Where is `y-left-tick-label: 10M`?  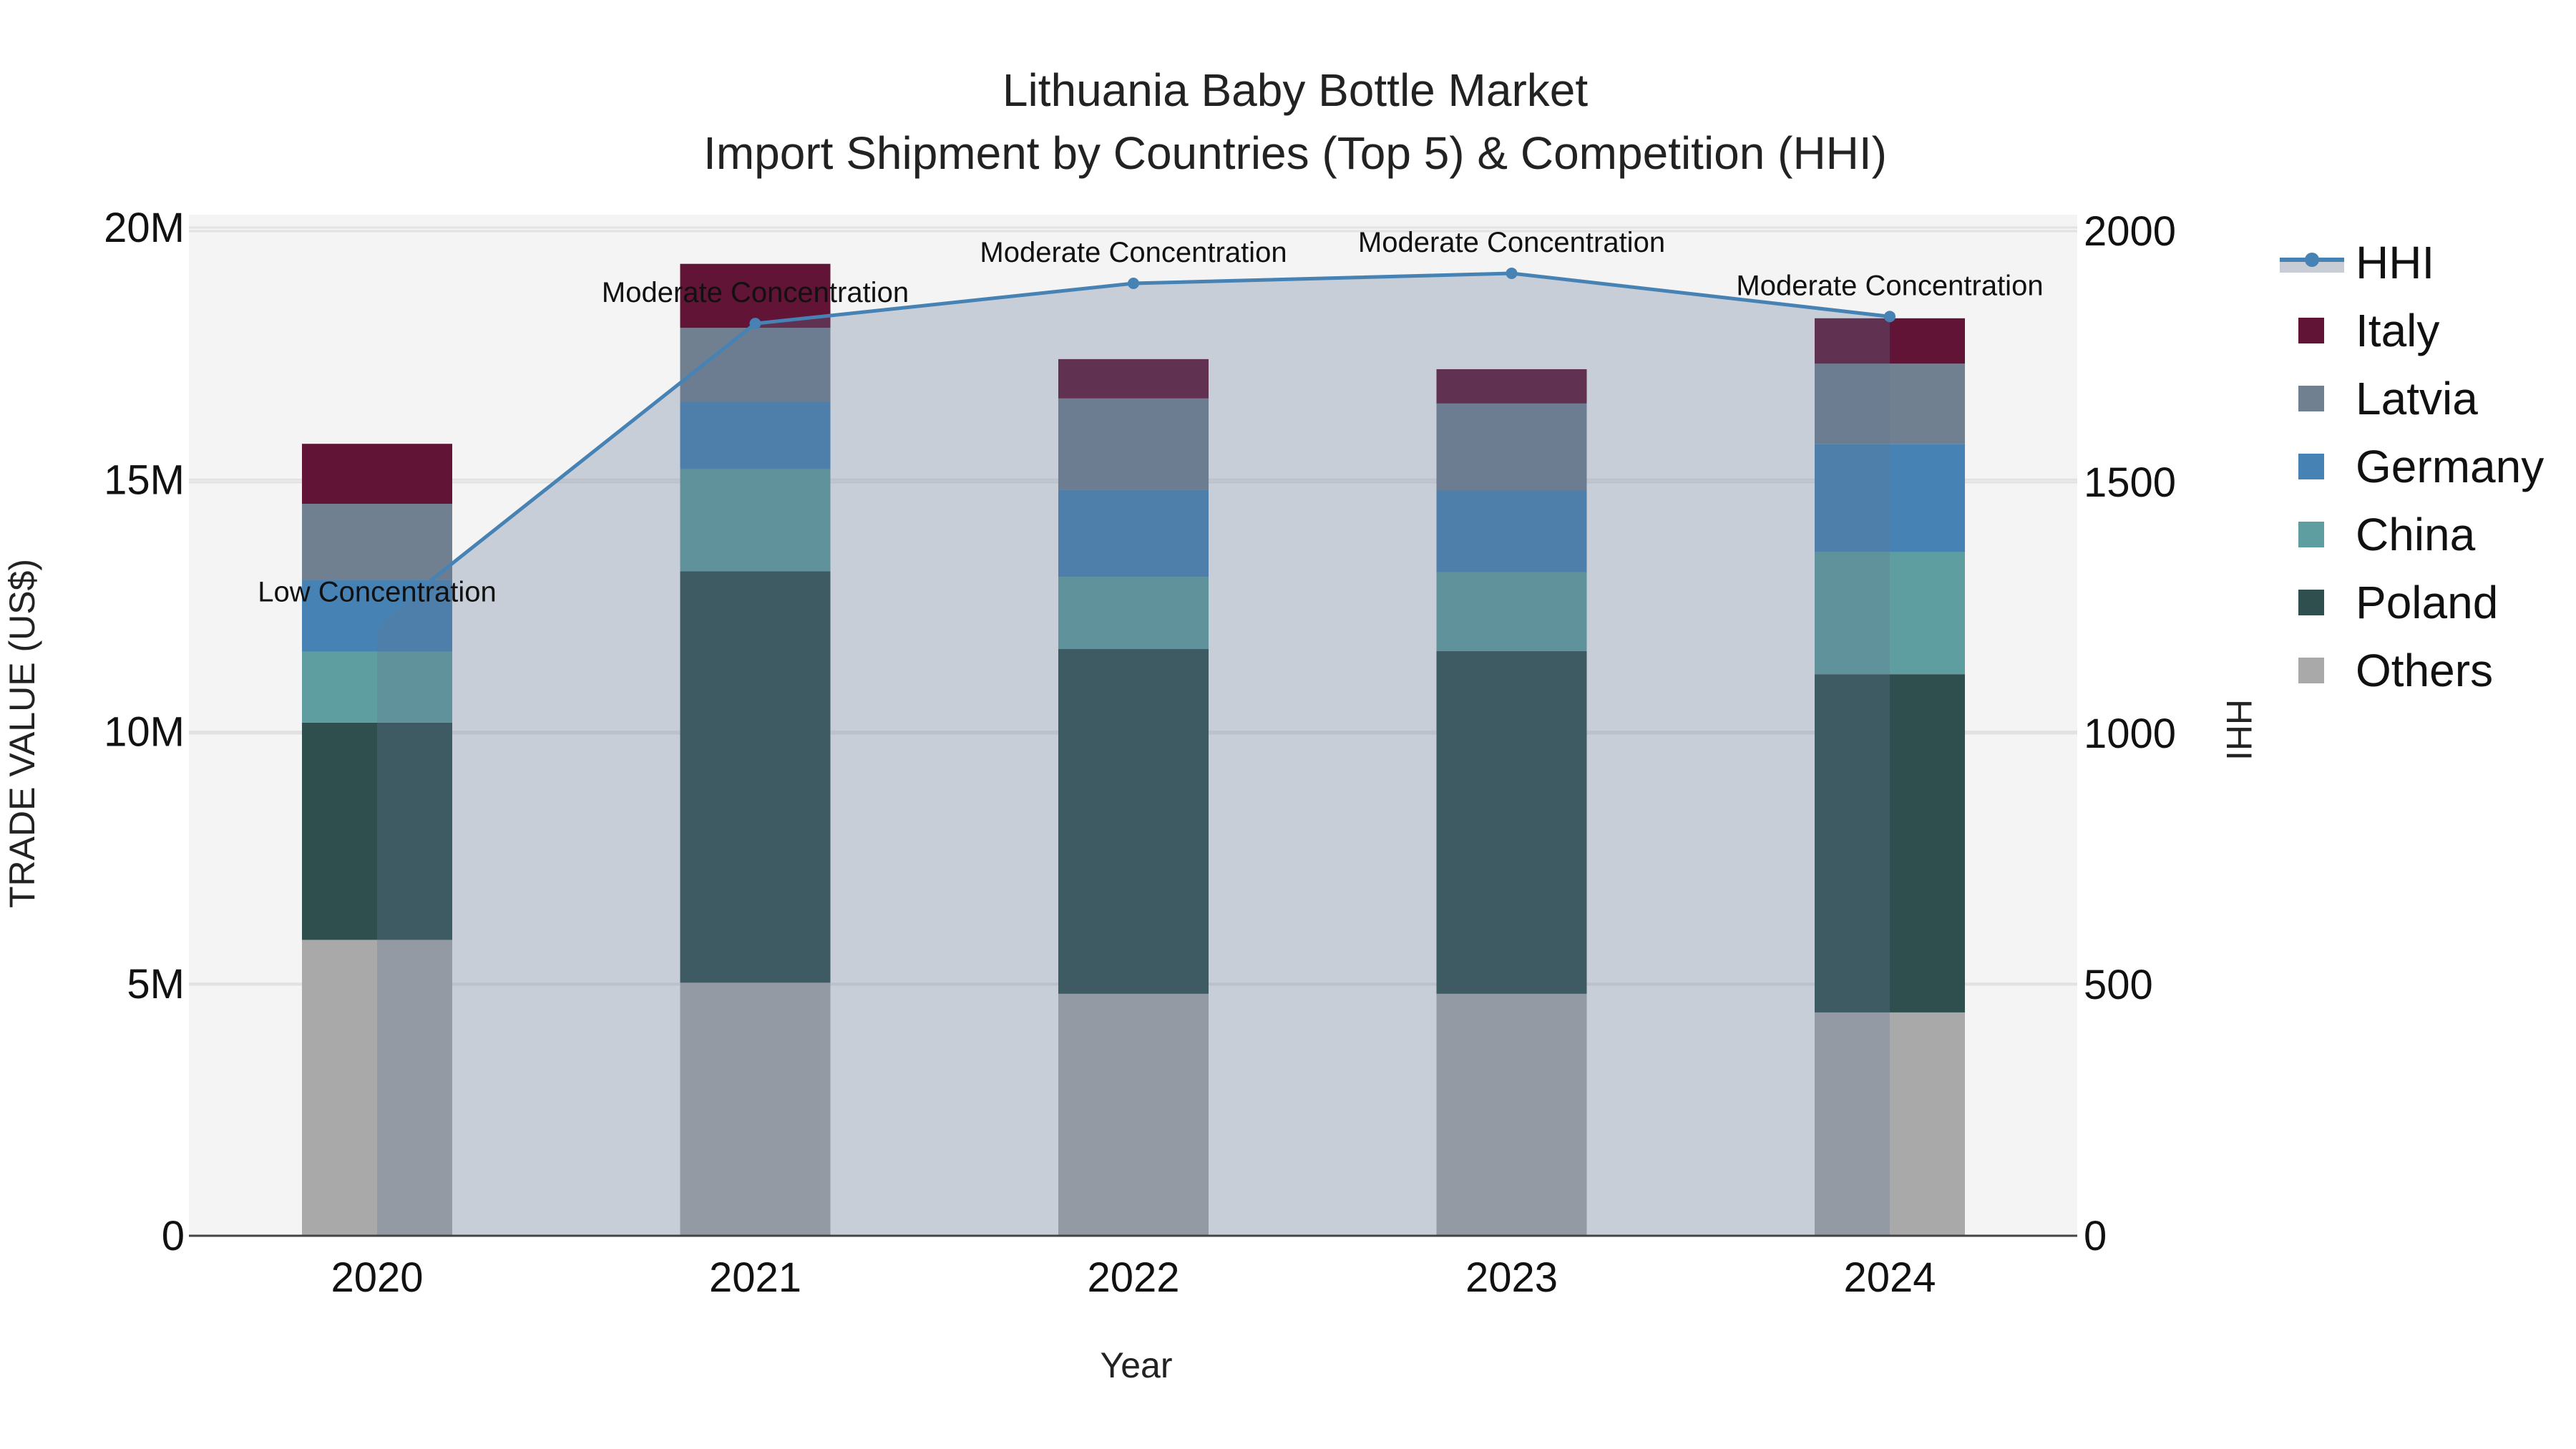
y-left-tick-label: 10M is located at coordinates (144, 732).